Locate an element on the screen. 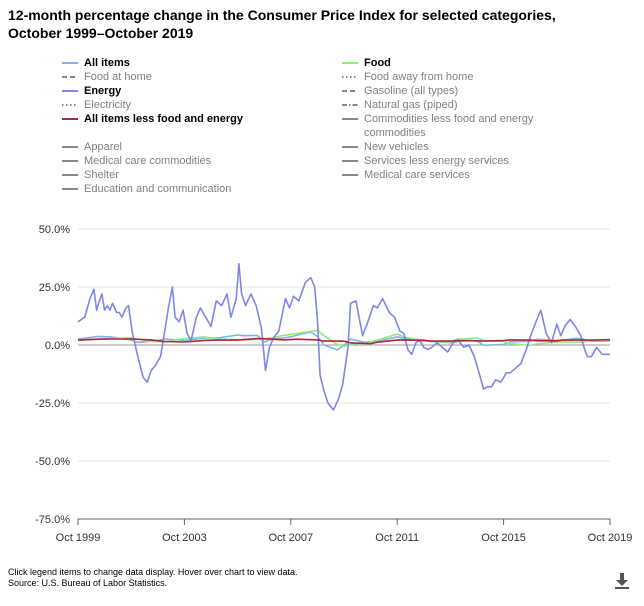 This screenshot has height=606, width=644. legend-label: Apparel is located at coordinates (103, 147).